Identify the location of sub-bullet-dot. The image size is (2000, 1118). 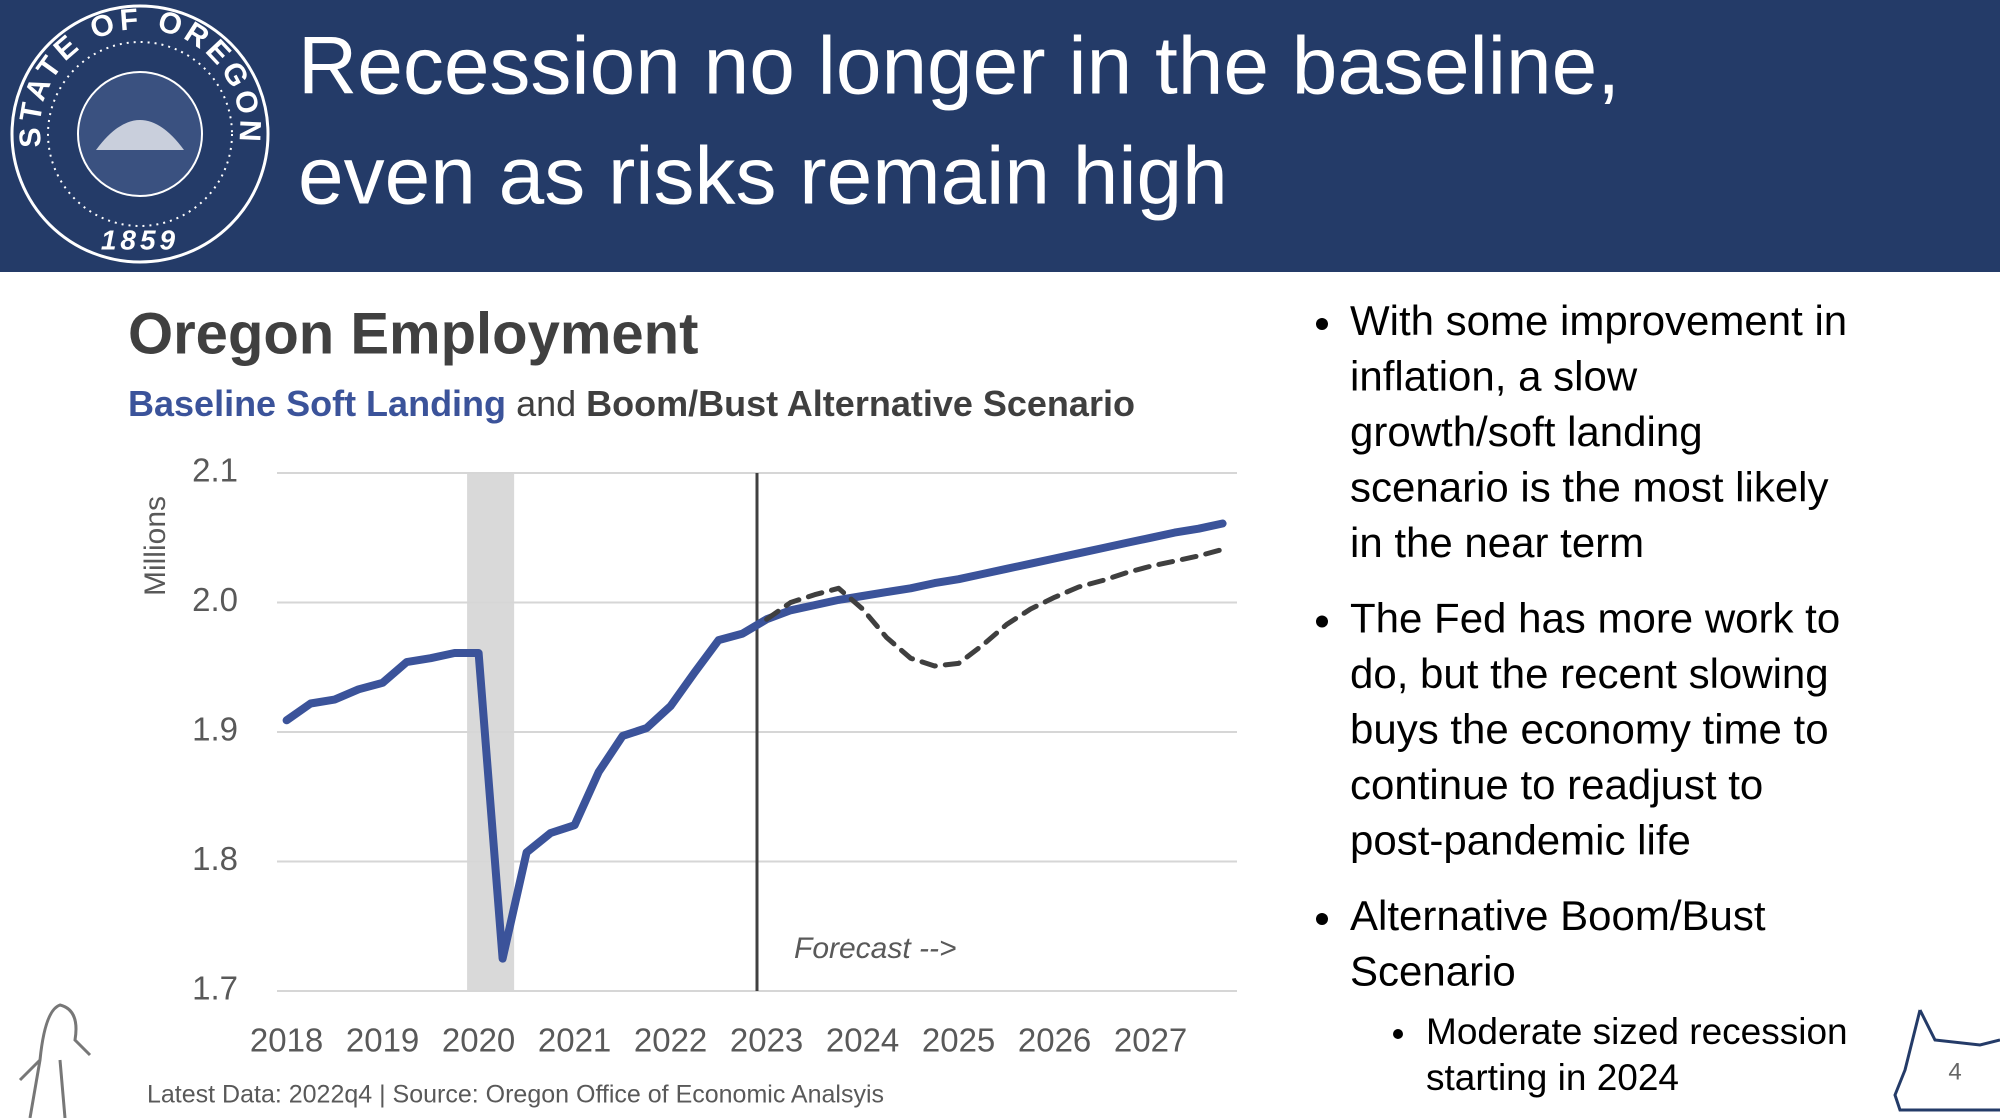
(1398, 1034).